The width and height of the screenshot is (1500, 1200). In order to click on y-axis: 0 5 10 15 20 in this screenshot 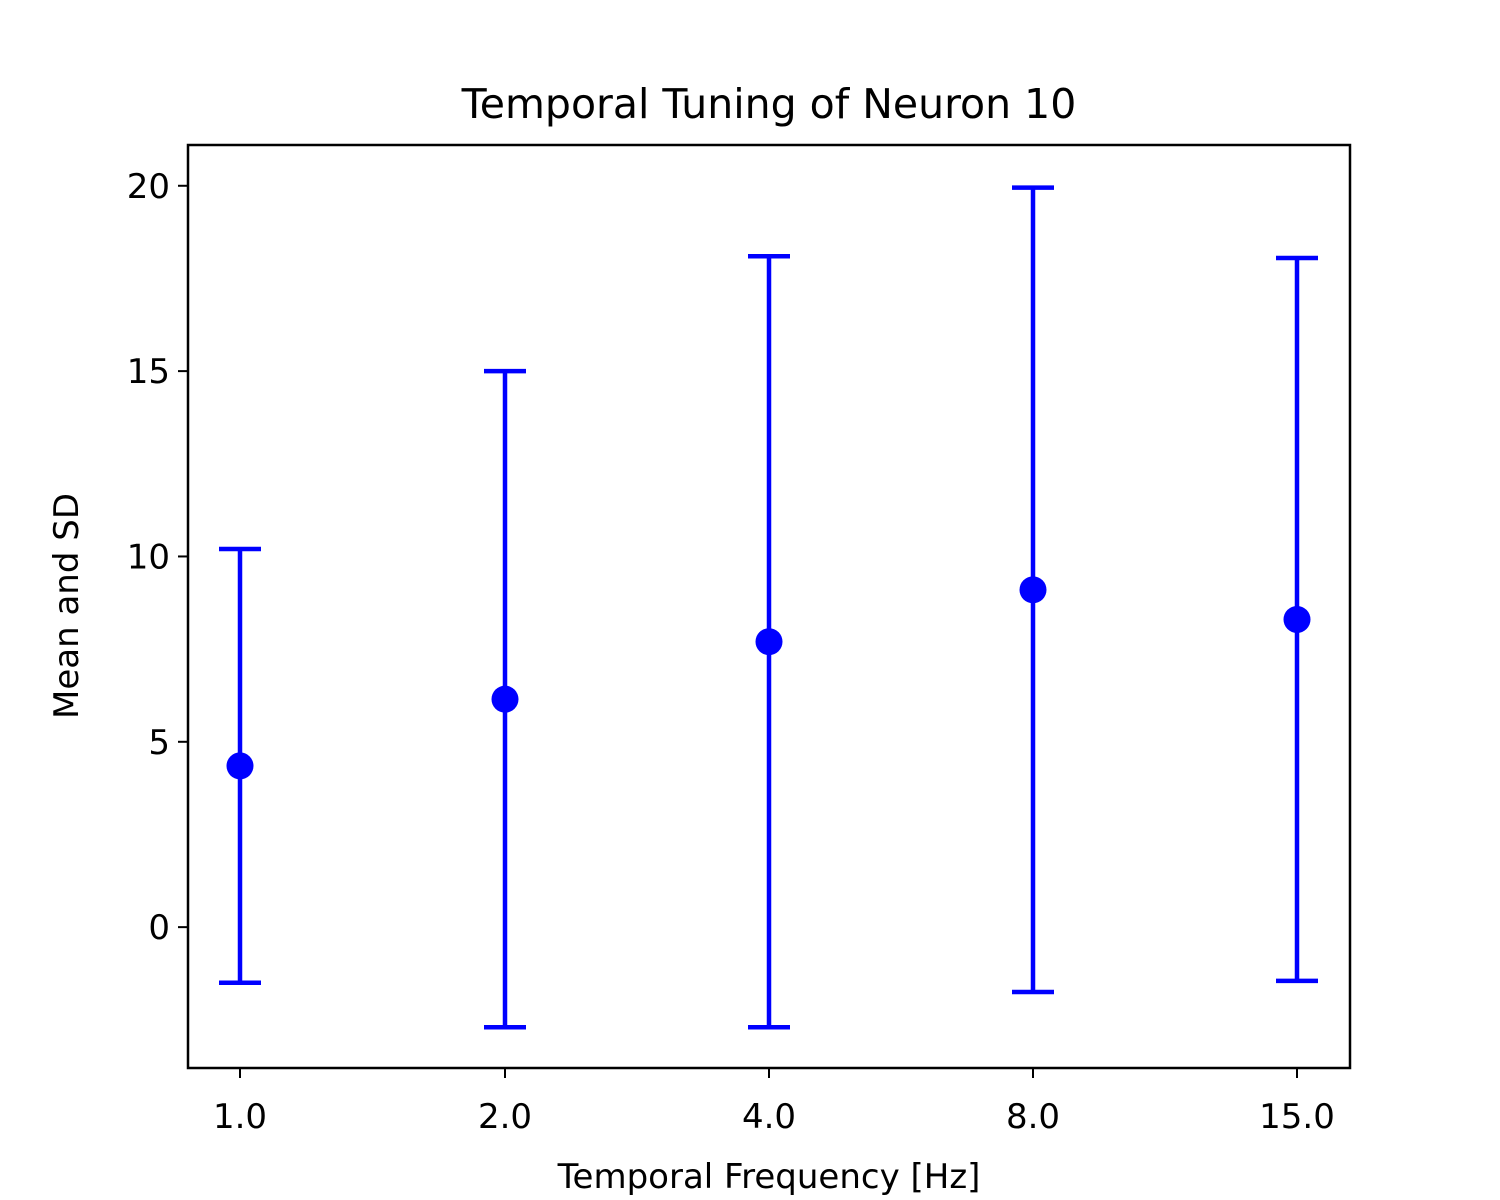, I will do `click(157, 557)`.